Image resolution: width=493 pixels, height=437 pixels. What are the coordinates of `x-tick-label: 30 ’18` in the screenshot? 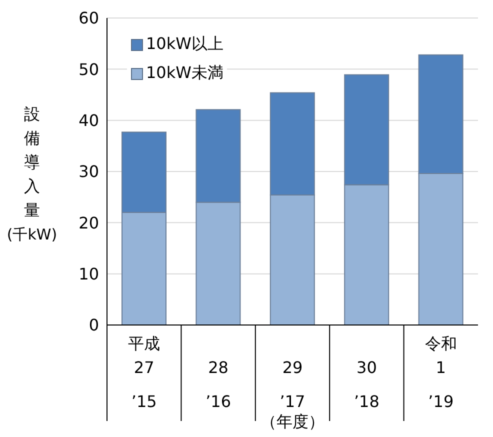 It's located at (367, 384).